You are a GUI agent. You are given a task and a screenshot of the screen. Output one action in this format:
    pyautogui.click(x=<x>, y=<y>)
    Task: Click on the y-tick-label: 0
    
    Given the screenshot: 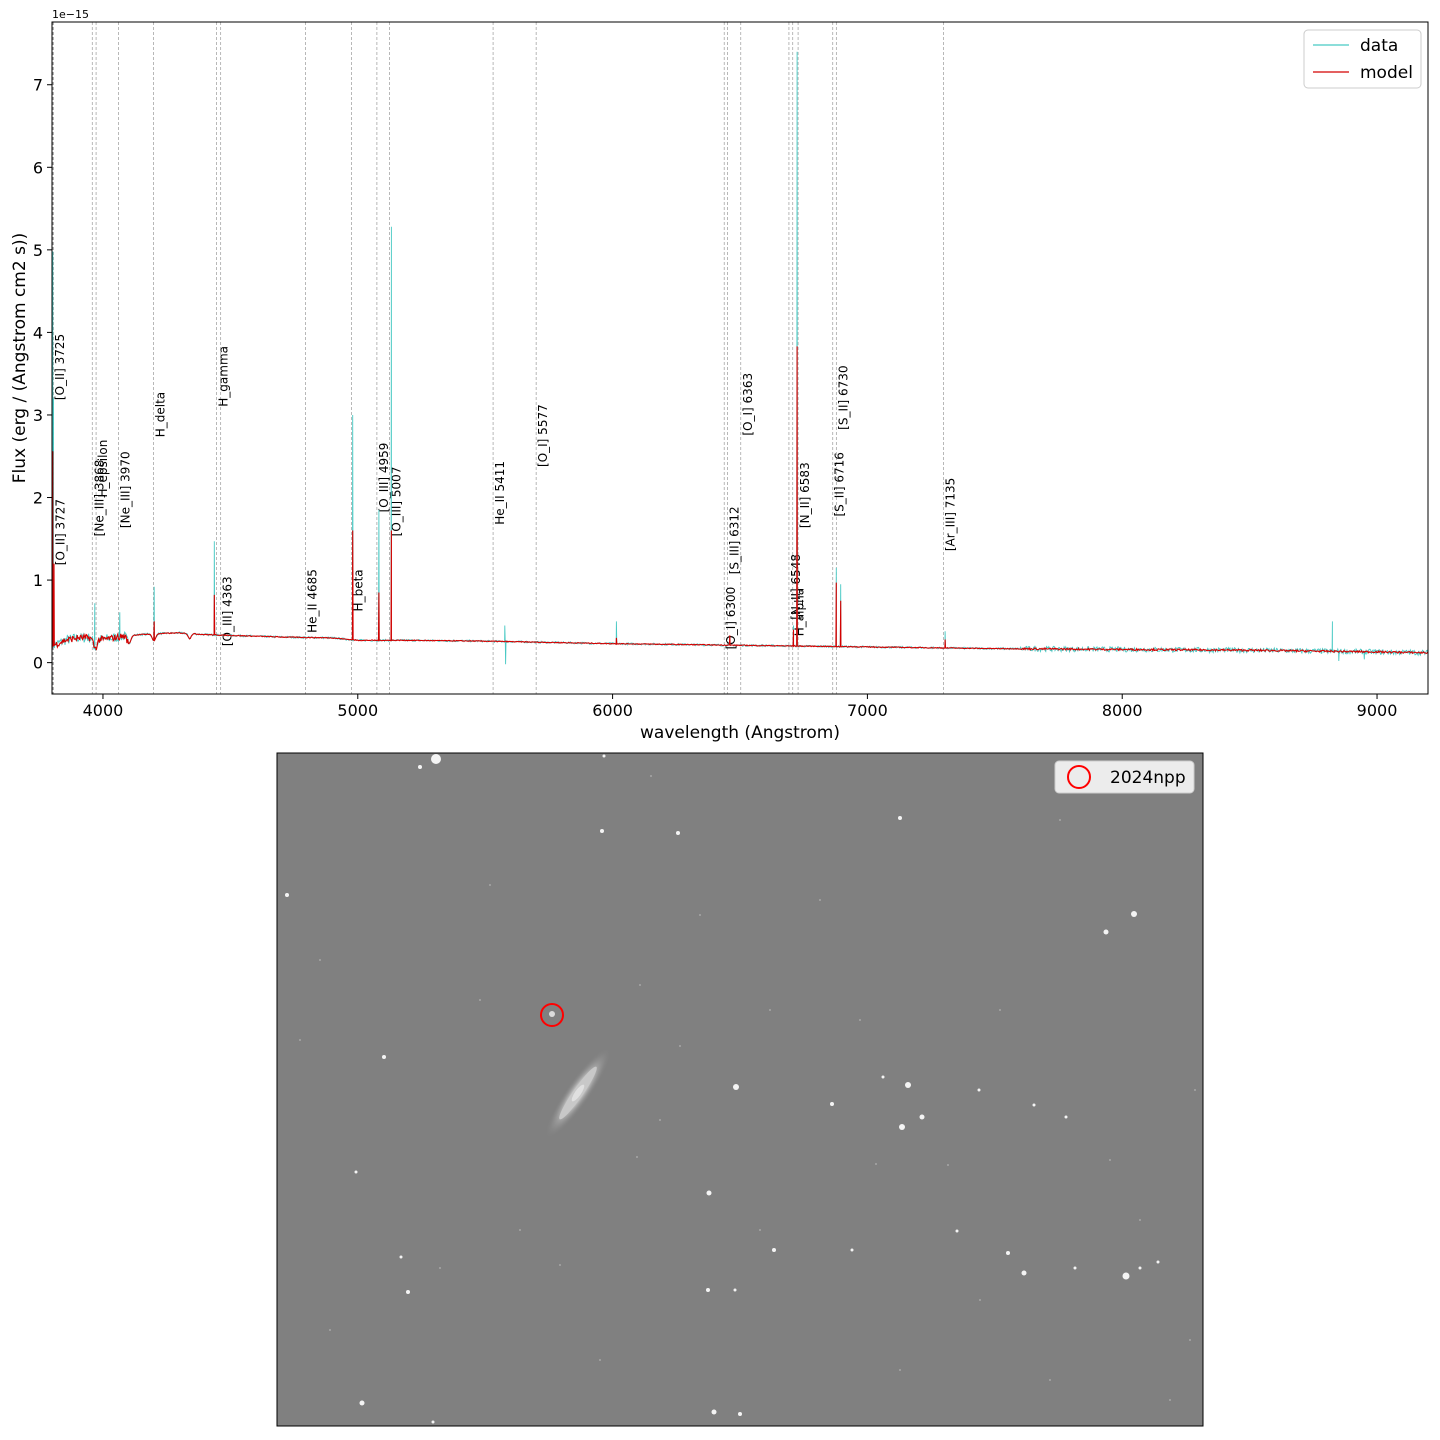 What is the action you would take?
    pyautogui.click(x=38, y=663)
    